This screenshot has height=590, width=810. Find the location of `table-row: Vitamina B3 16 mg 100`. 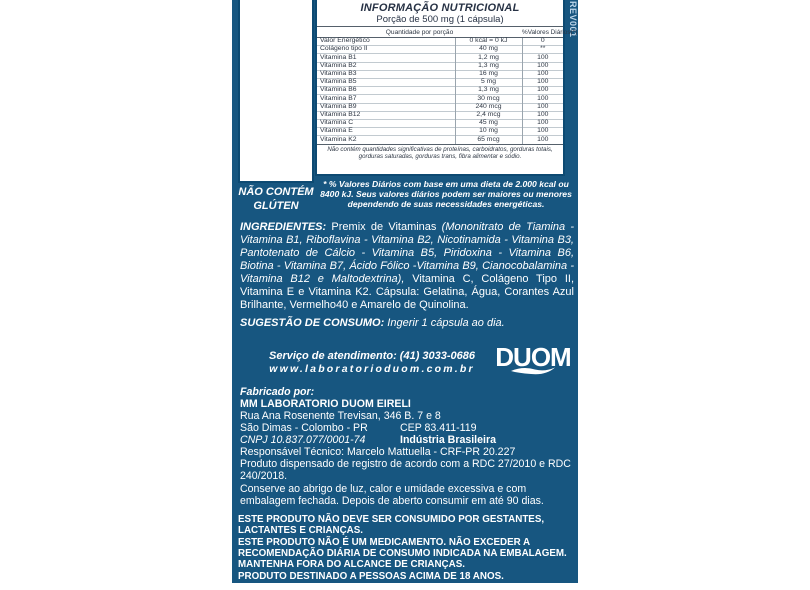

table-row: Vitamina B3 16 mg 100 is located at coordinates (440, 74).